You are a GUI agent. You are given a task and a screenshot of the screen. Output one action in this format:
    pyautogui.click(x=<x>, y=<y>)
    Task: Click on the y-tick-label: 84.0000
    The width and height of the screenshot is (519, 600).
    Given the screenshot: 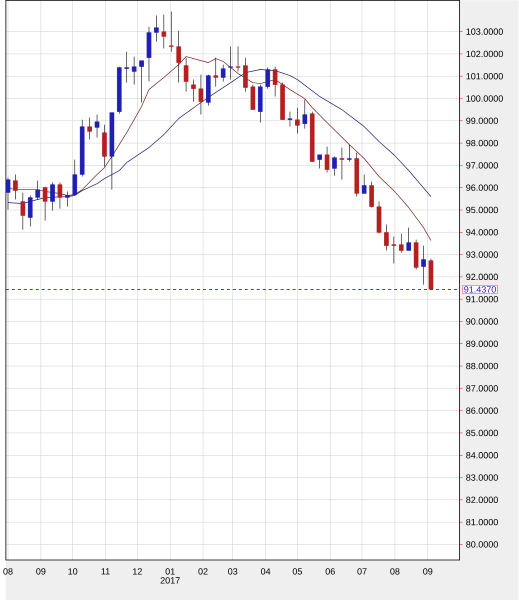 What is the action you would take?
    pyautogui.click(x=482, y=455)
    